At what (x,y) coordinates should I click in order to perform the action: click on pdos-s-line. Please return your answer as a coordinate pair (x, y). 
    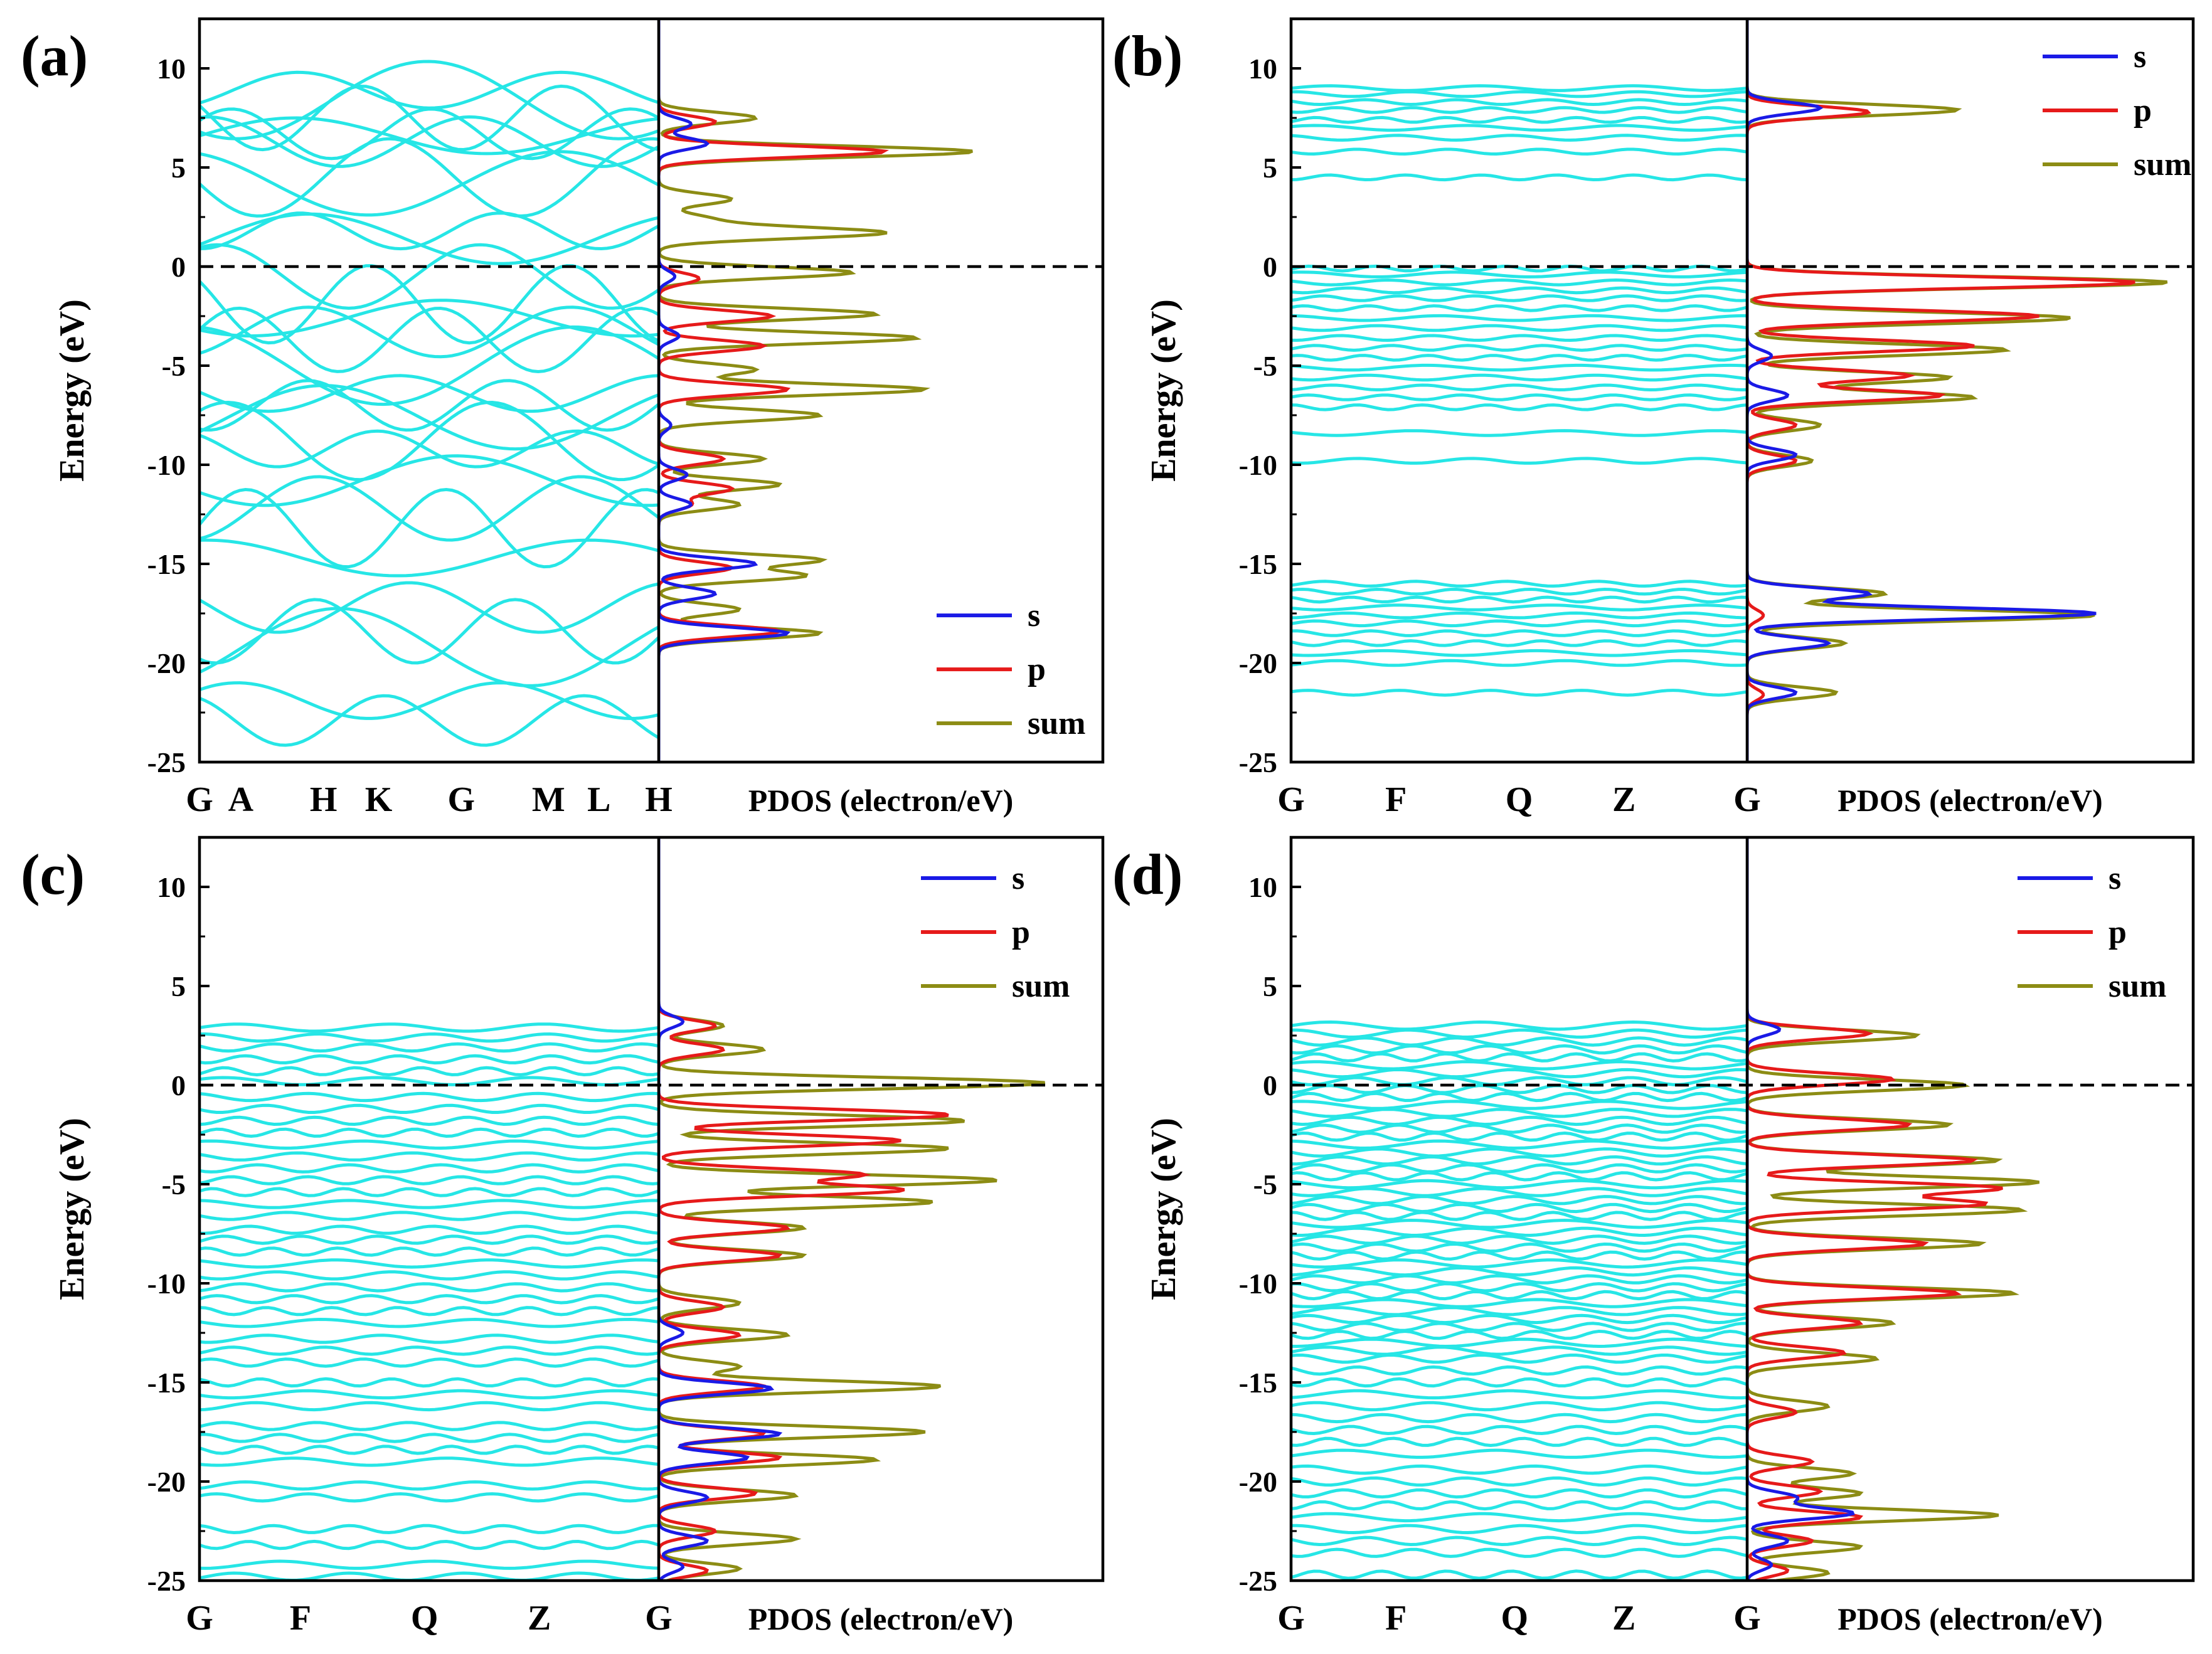
    Looking at the image, I should click on (721, 1209).